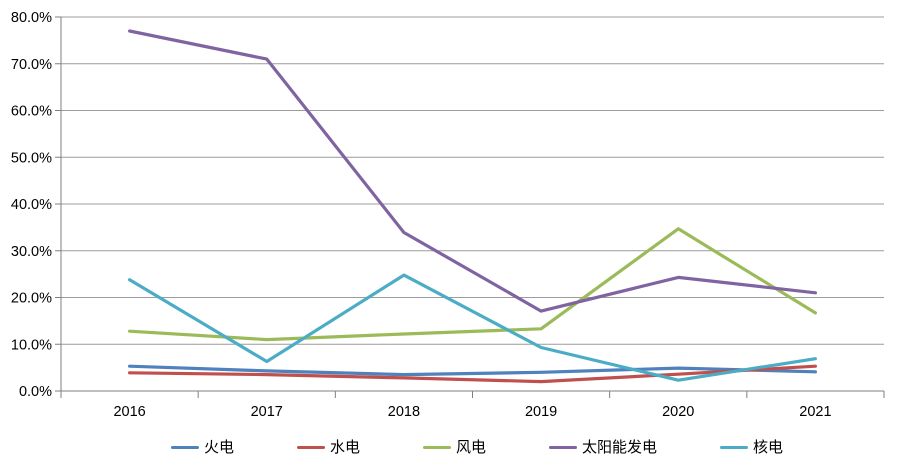 This screenshot has height=467, width=908. Describe the element at coordinates (768, 447) in the screenshot. I see `legend-label: 核电` at that location.